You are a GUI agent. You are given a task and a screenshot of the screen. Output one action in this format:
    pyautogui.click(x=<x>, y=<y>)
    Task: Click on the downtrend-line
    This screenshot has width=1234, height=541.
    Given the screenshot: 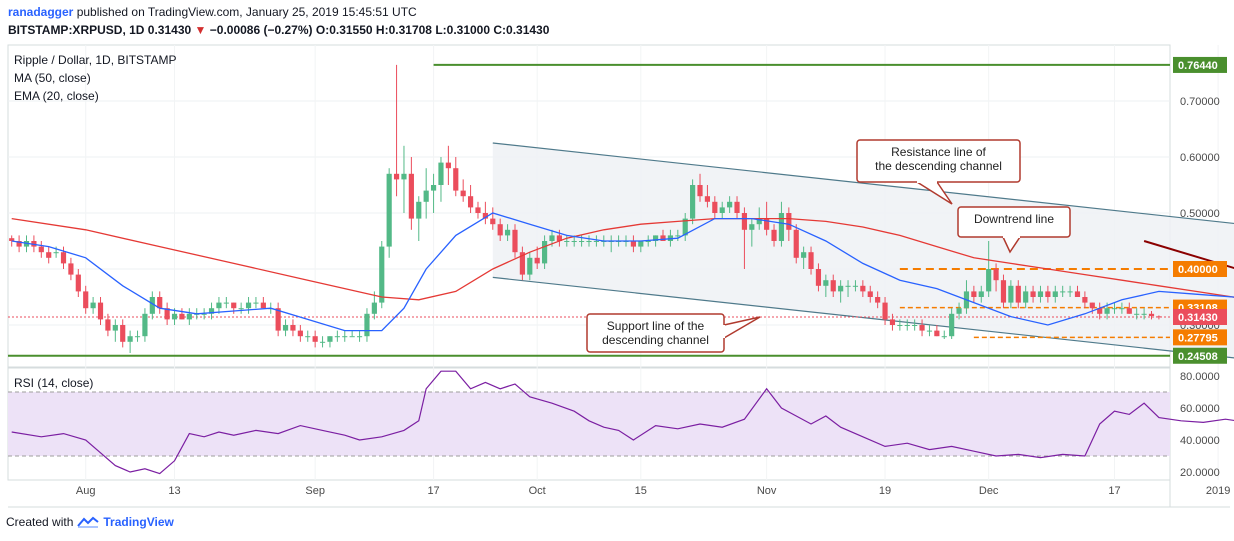 What is the action you would take?
    pyautogui.click(x=1188, y=255)
    